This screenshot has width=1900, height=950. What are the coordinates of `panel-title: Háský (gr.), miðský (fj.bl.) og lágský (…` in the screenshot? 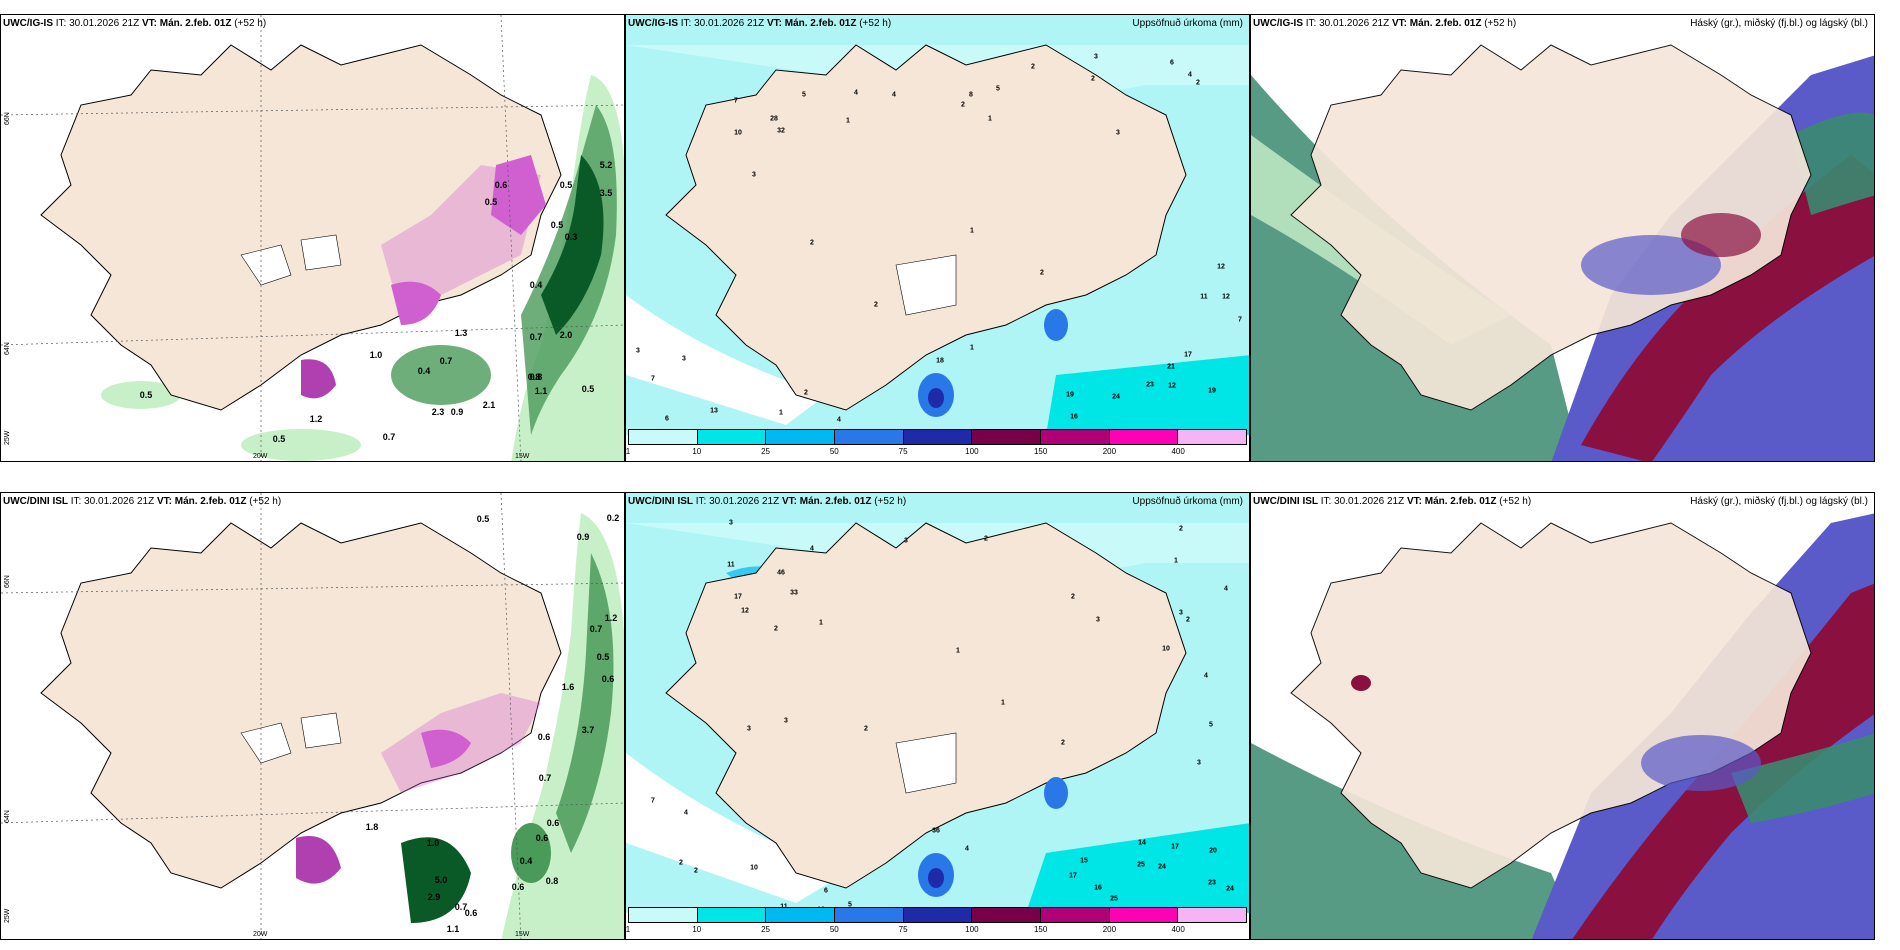 It's located at (1779, 23).